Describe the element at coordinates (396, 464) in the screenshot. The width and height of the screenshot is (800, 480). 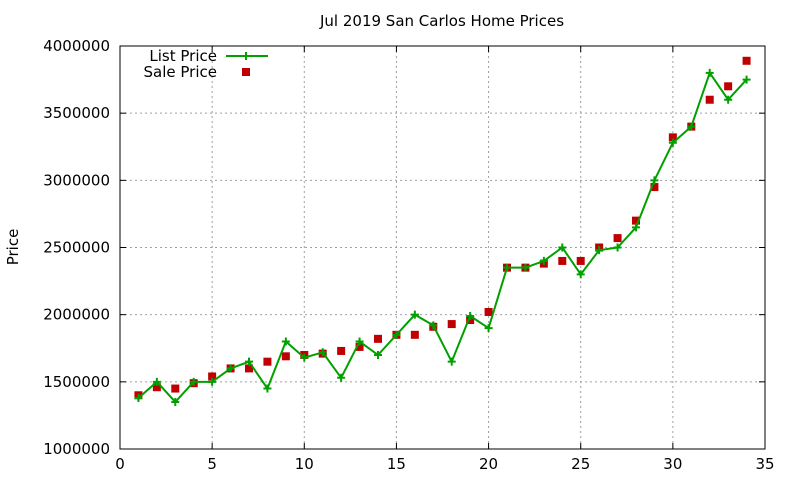
I see `x-tick-label: 15` at that location.